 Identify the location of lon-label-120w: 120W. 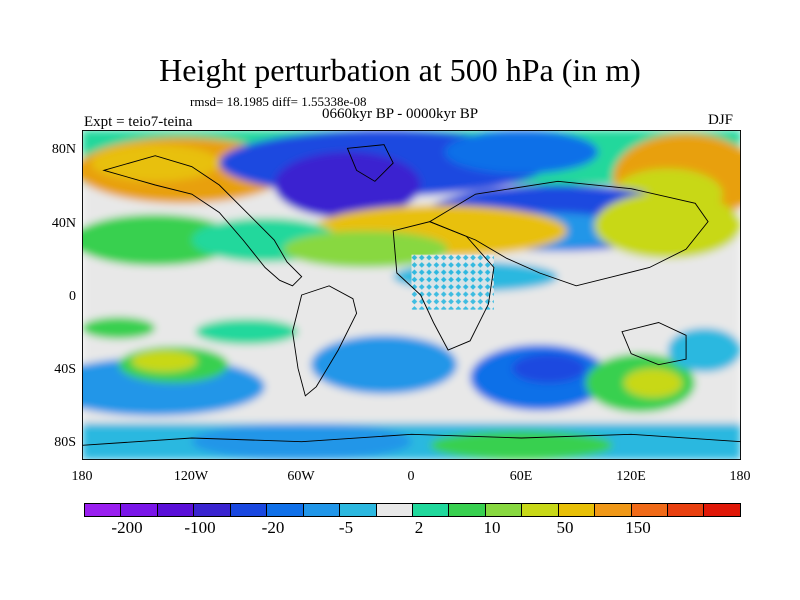
(191, 476).